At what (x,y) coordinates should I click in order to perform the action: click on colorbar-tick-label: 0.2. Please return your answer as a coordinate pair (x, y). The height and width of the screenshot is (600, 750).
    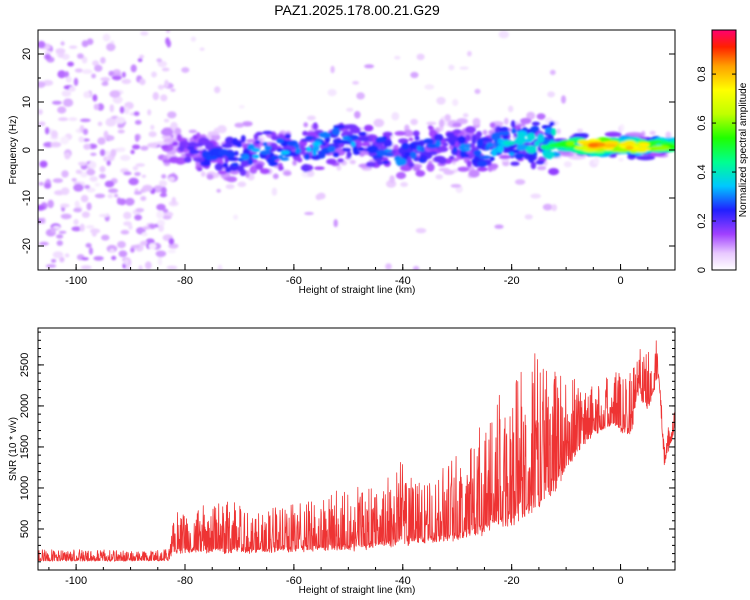
    Looking at the image, I should click on (702, 220).